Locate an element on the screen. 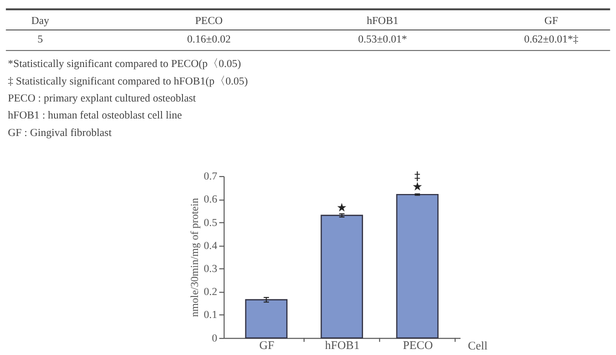  y-tick-label: 0.5 is located at coordinates (211, 222).